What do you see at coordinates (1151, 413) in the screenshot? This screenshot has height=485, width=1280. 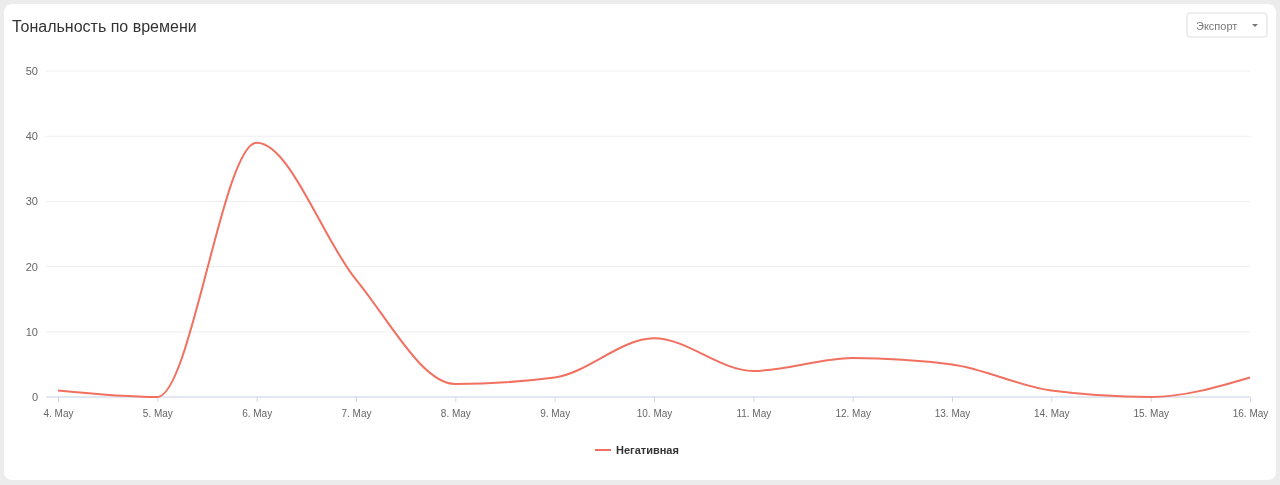 I see `x-tick-label: 15. May` at bounding box center [1151, 413].